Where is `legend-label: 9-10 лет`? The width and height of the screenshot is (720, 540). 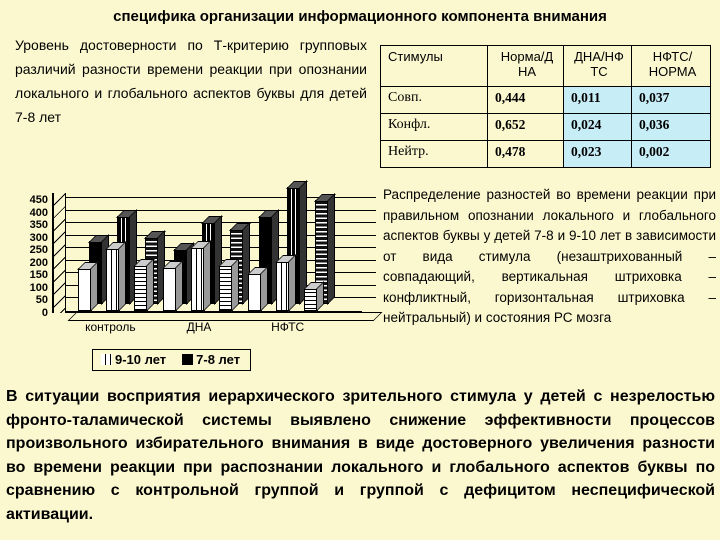 legend-label: 9-10 лет is located at coordinates (141, 359).